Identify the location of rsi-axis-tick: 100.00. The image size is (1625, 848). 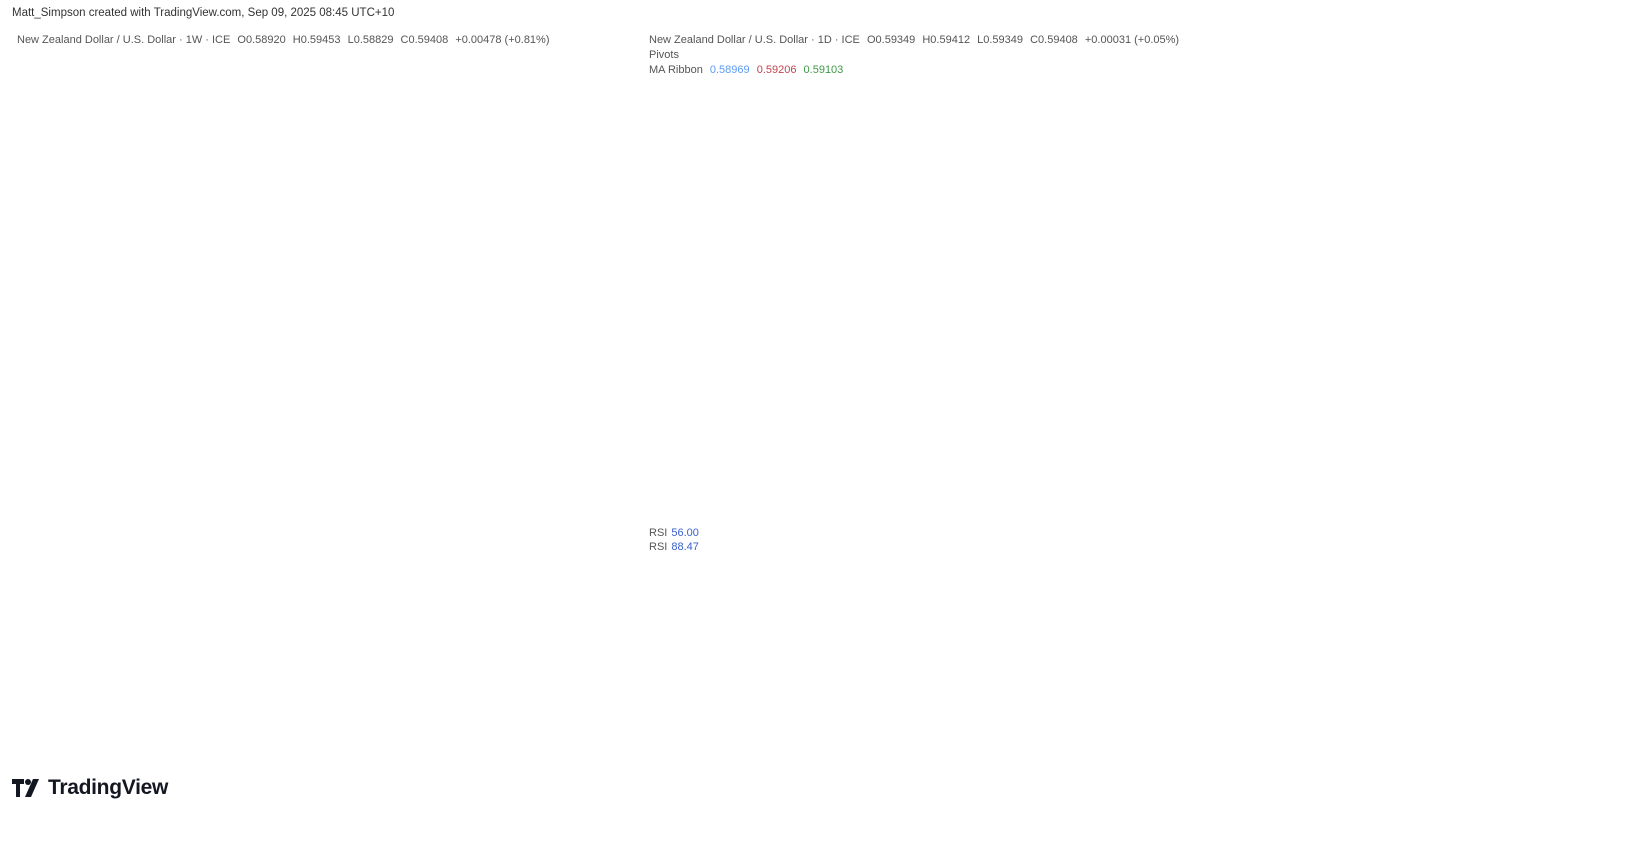
(1532, 530).